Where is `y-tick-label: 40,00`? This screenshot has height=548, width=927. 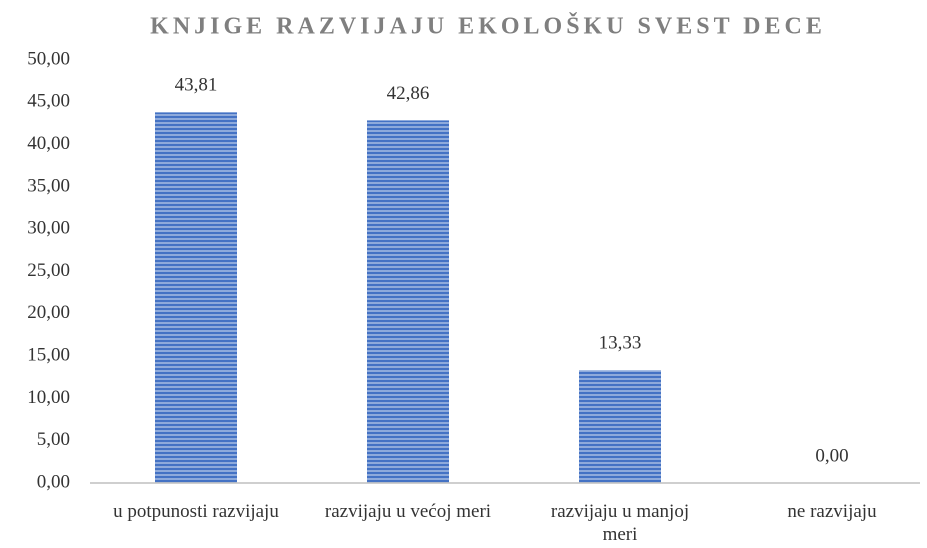
y-tick-label: 40,00 is located at coordinates (48, 143).